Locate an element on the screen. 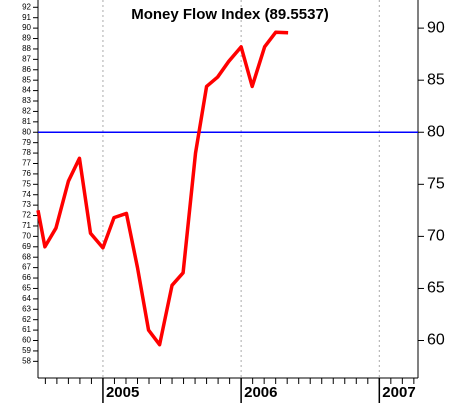 The width and height of the screenshot is (458, 403). chart-title: Money Flow Index (89.5537) is located at coordinates (230, 14).